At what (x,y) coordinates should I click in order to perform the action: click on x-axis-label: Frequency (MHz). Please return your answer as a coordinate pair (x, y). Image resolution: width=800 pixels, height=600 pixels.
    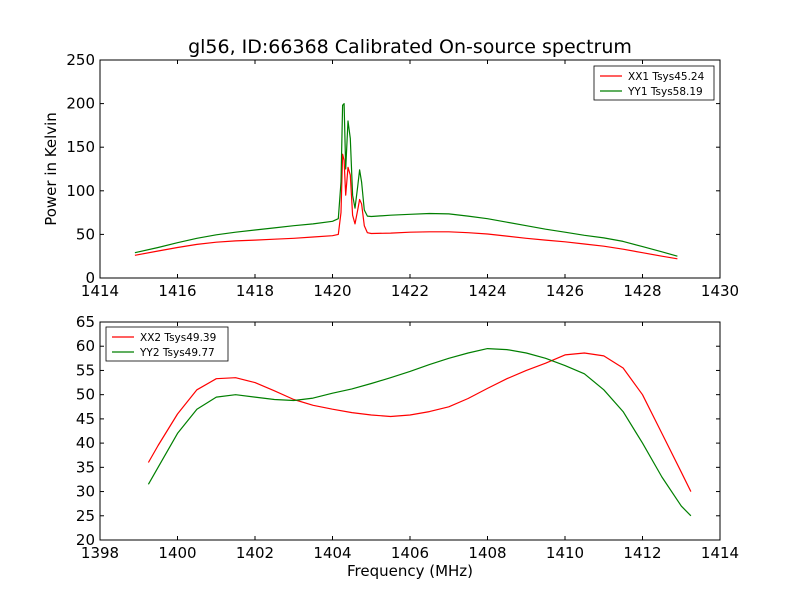
    Looking at the image, I should click on (410, 571).